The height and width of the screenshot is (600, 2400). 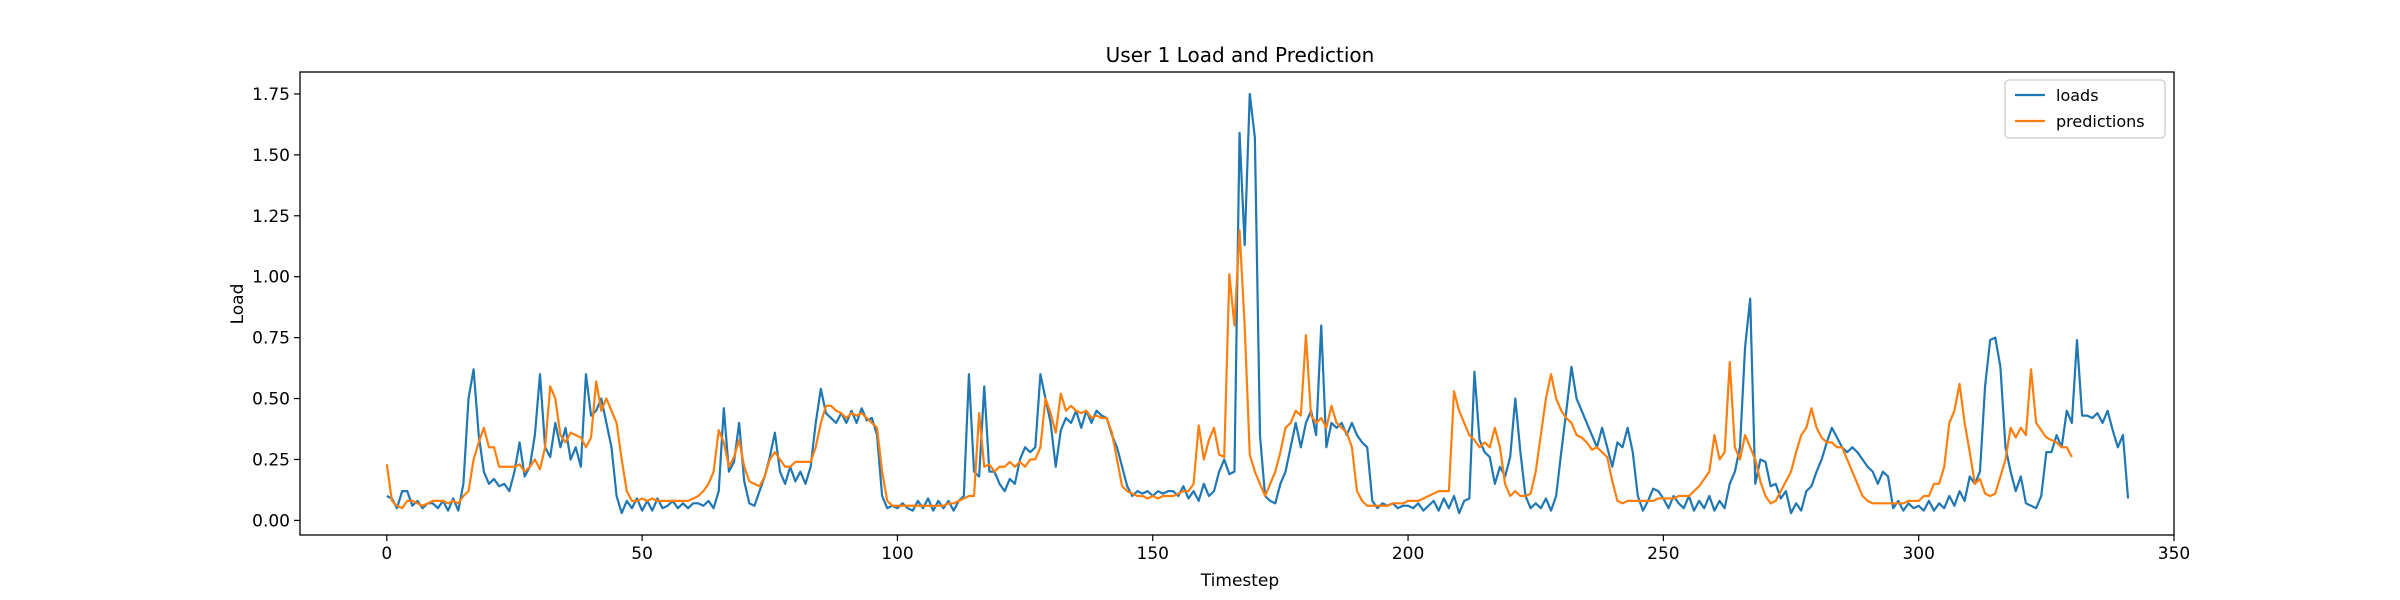 I want to click on y-tick-label: 1.75, so click(x=271, y=95).